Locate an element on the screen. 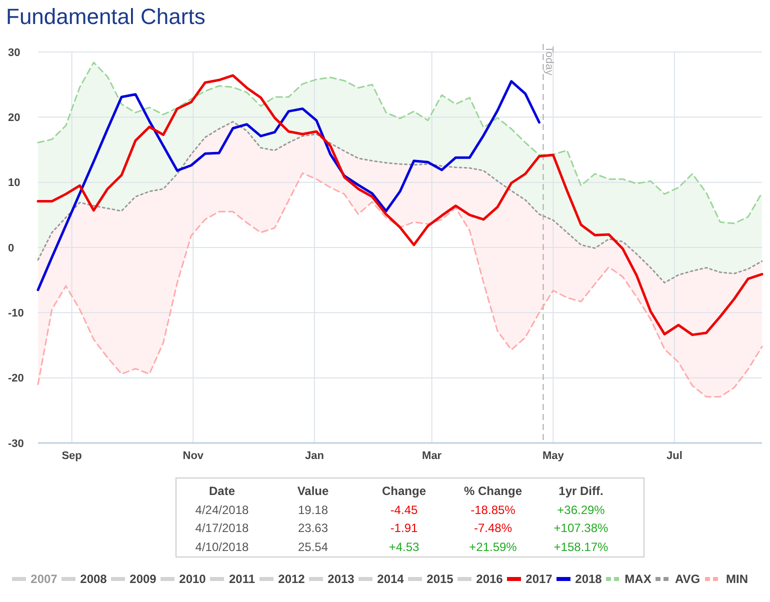 The width and height of the screenshot is (770, 602). chart-title: Fundamental Charts is located at coordinates (106, 16).